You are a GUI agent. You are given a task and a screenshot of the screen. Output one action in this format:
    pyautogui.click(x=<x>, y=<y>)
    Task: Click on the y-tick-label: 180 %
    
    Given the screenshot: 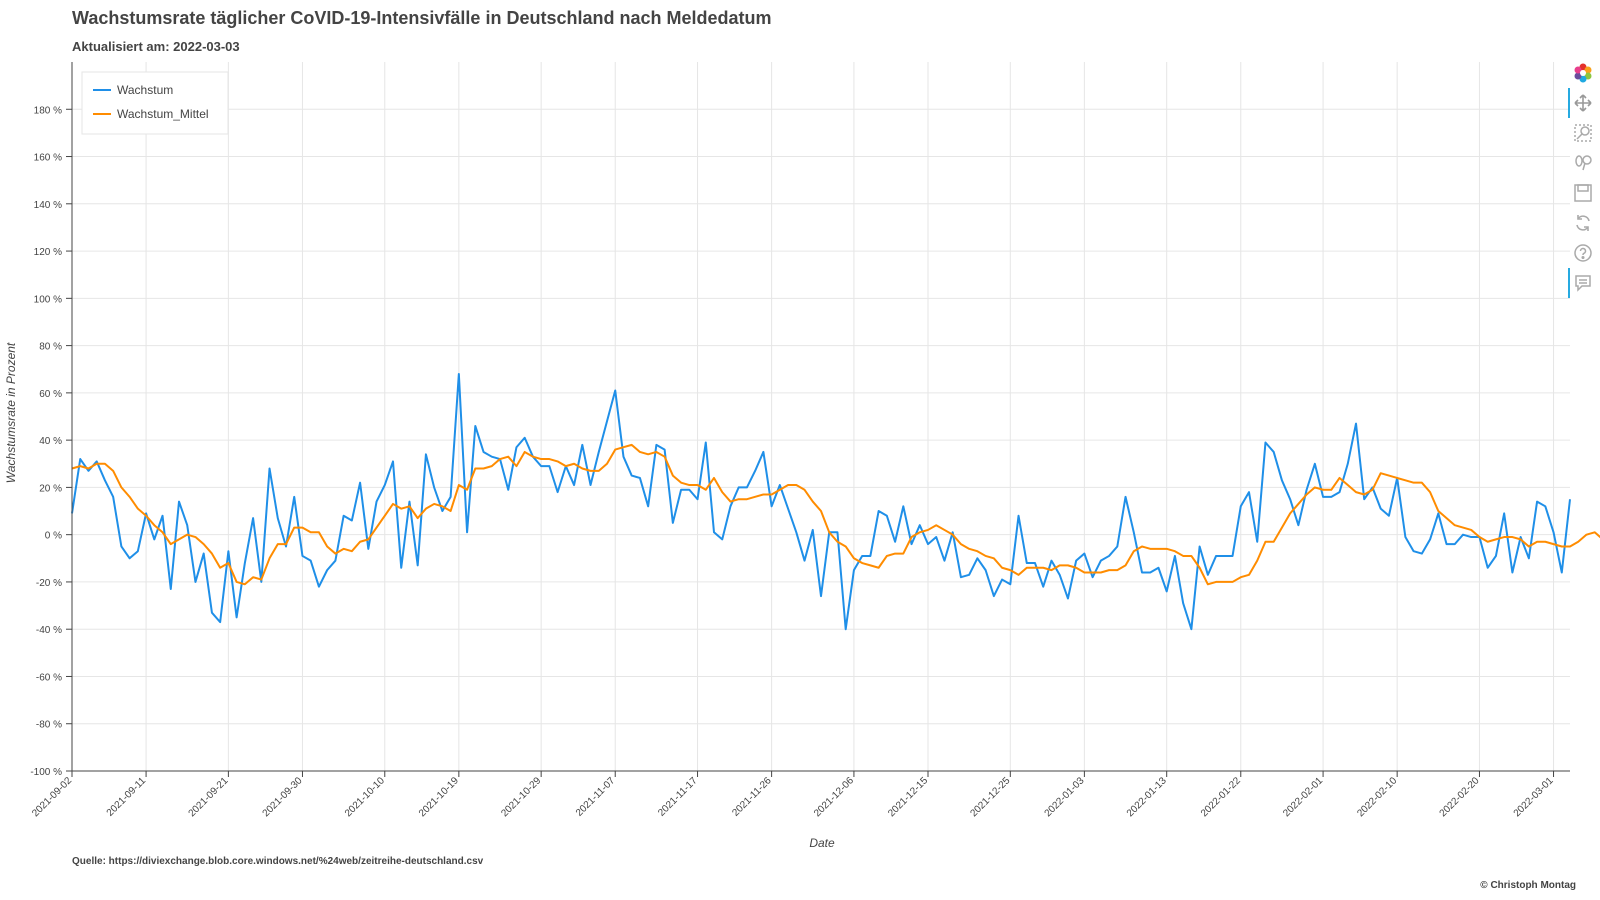 What is the action you would take?
    pyautogui.click(x=48, y=110)
    